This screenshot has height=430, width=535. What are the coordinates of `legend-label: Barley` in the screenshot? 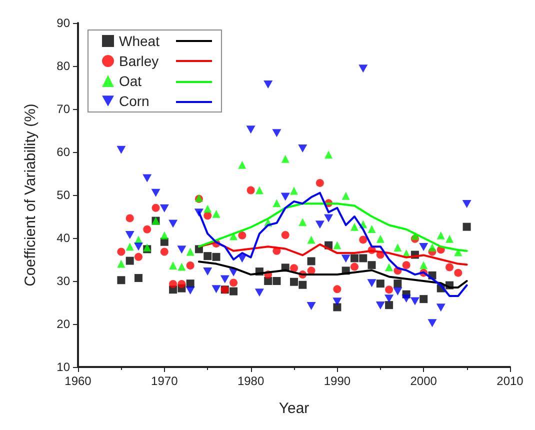 It's located at (139, 61).